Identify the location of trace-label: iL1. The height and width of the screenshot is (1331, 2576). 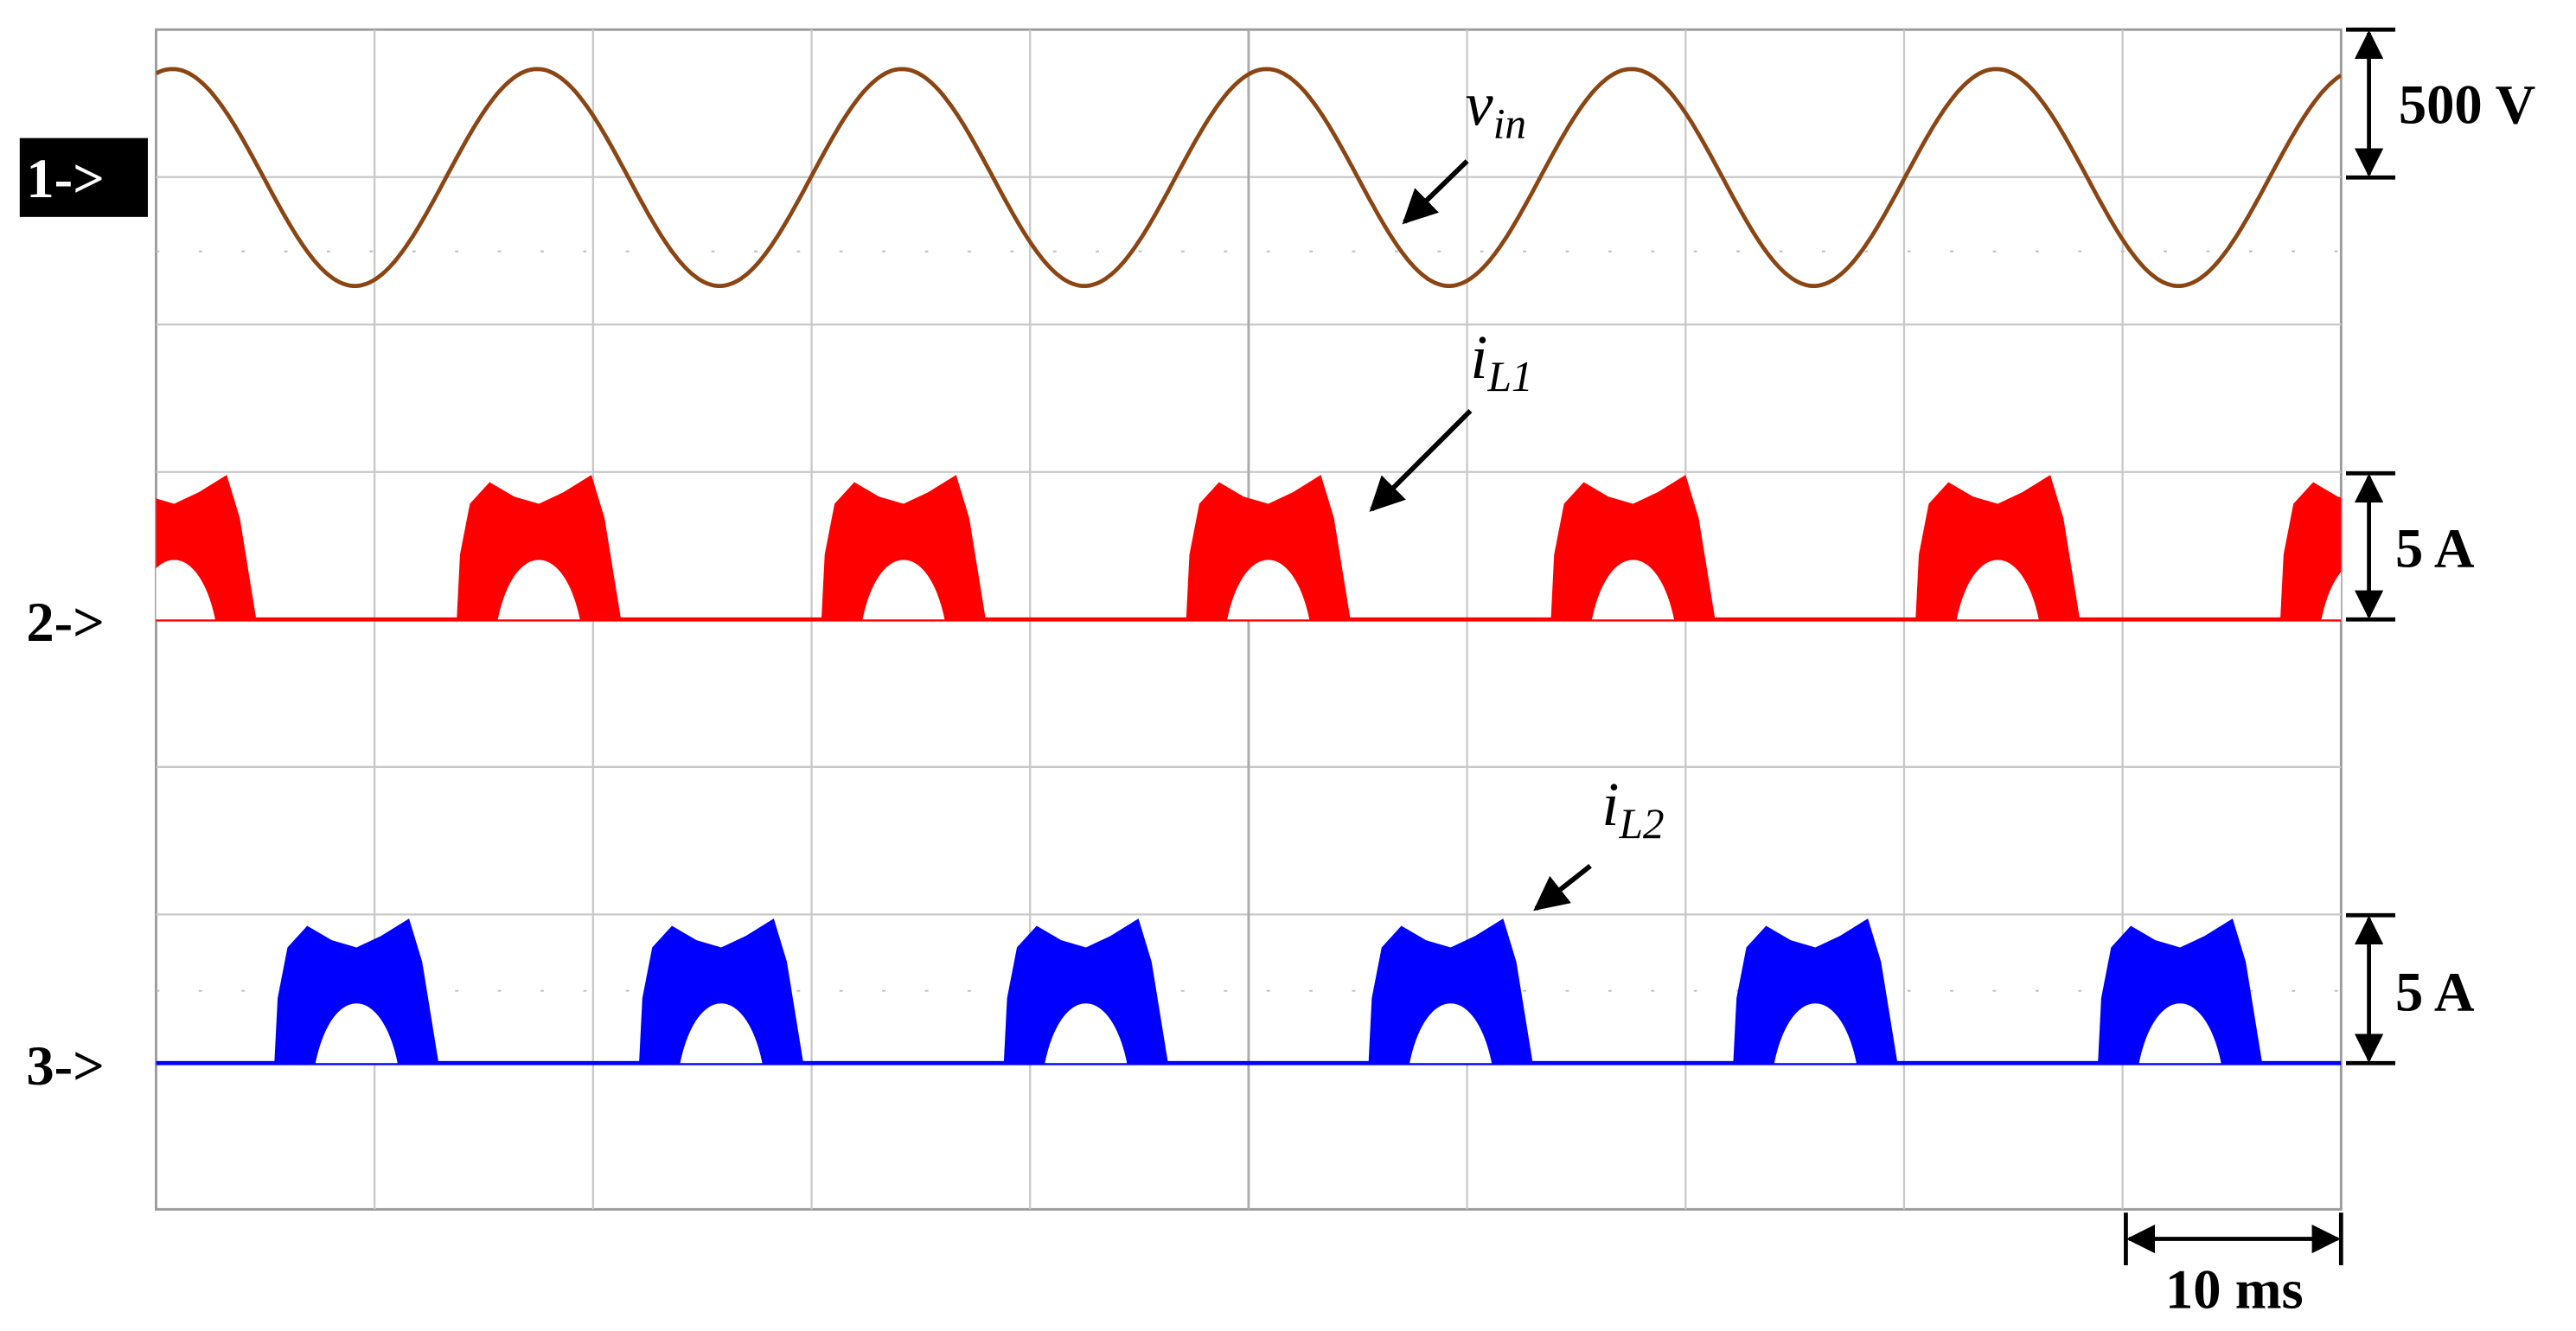
(1501, 361).